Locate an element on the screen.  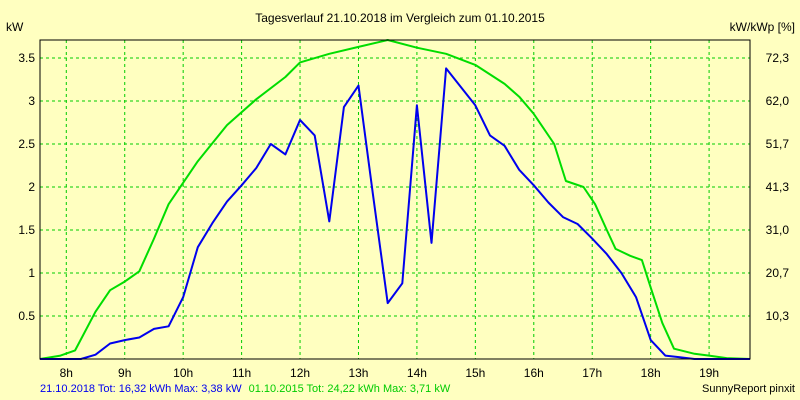
y-tick-label-left: 2 is located at coordinates (31, 187).